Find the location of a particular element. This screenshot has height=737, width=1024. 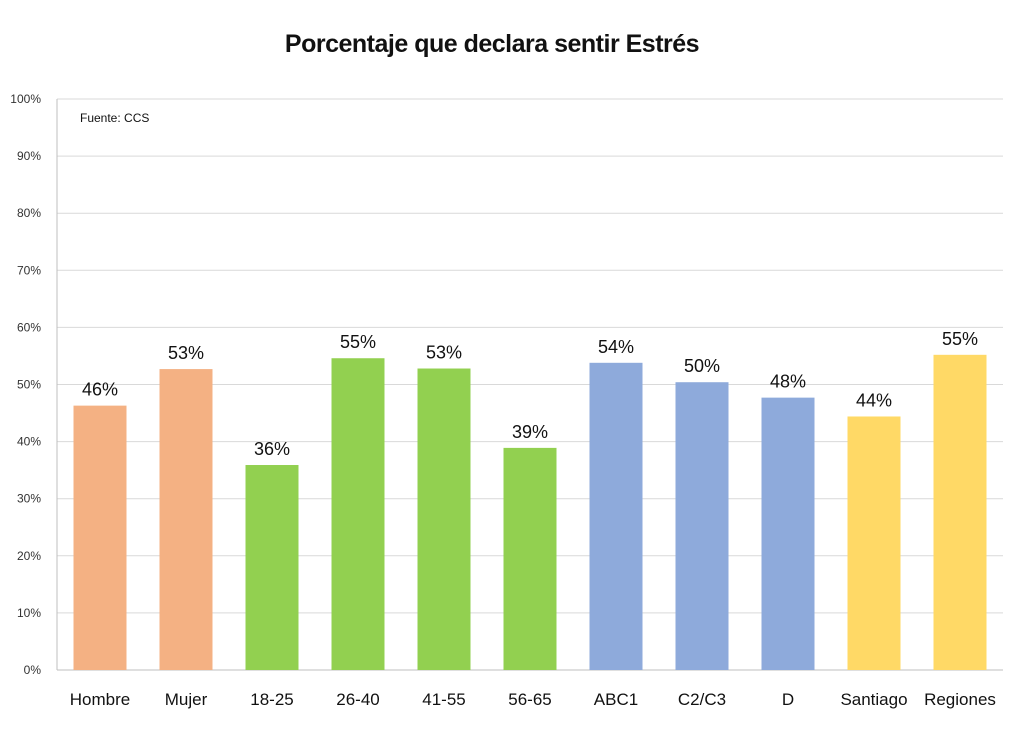

y-tick-label: 60% is located at coordinates (29, 327).